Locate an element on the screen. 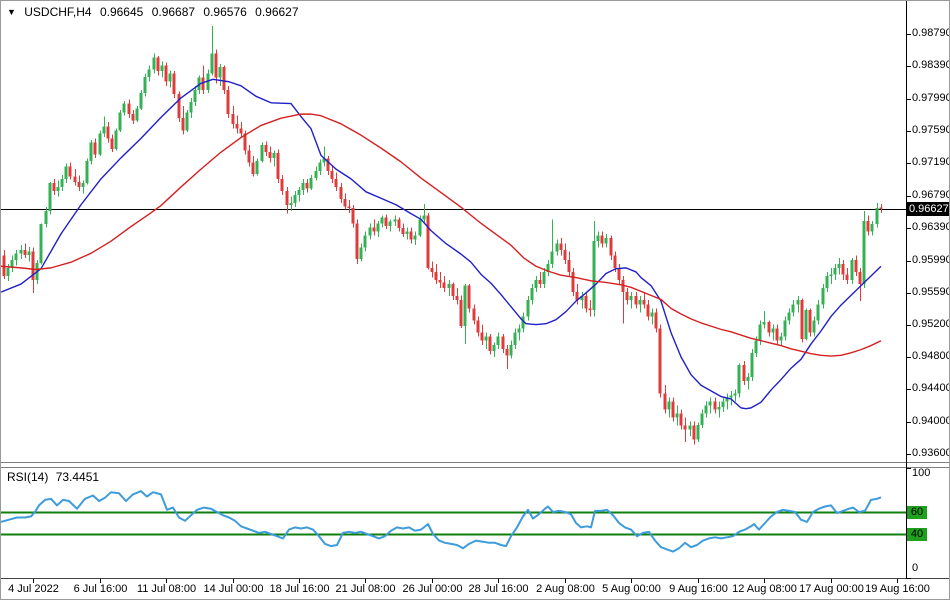 The height and width of the screenshot is (600, 950). rsi-level-60-badge: 60 is located at coordinates (917, 512).